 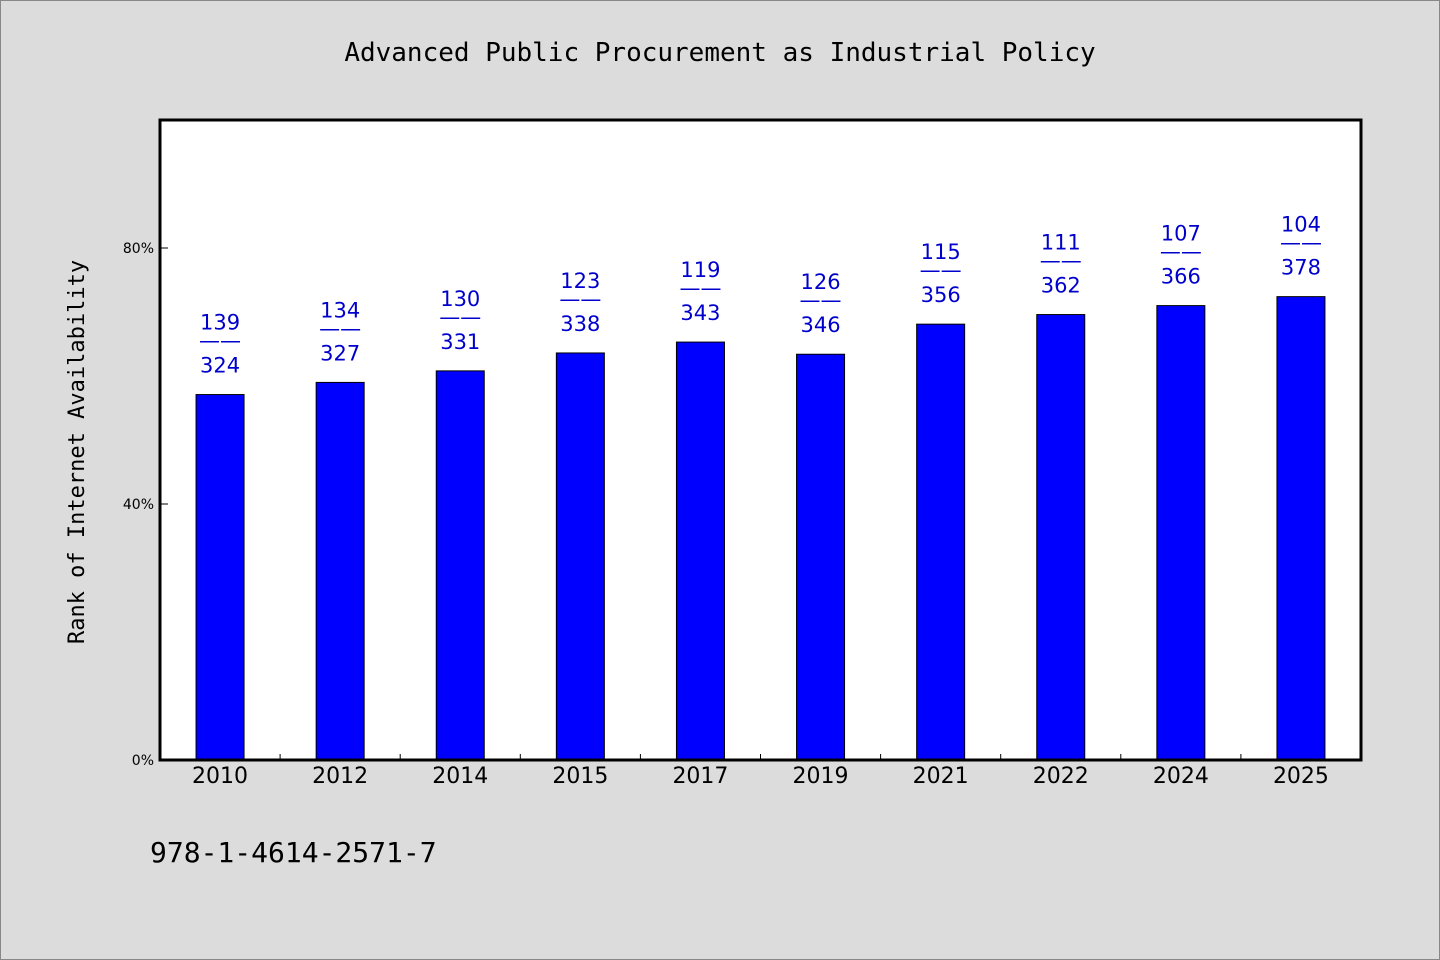 I want to click on x-tick-label: 2022, so click(x=1061, y=776).